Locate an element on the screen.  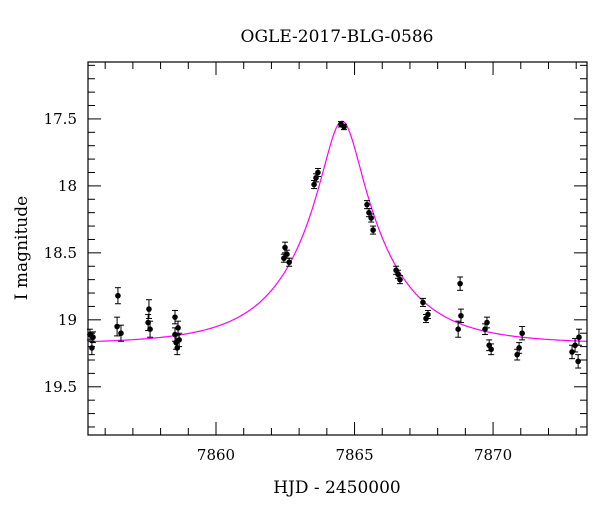
y-axis-label: I magnitude is located at coordinates (22, 248).